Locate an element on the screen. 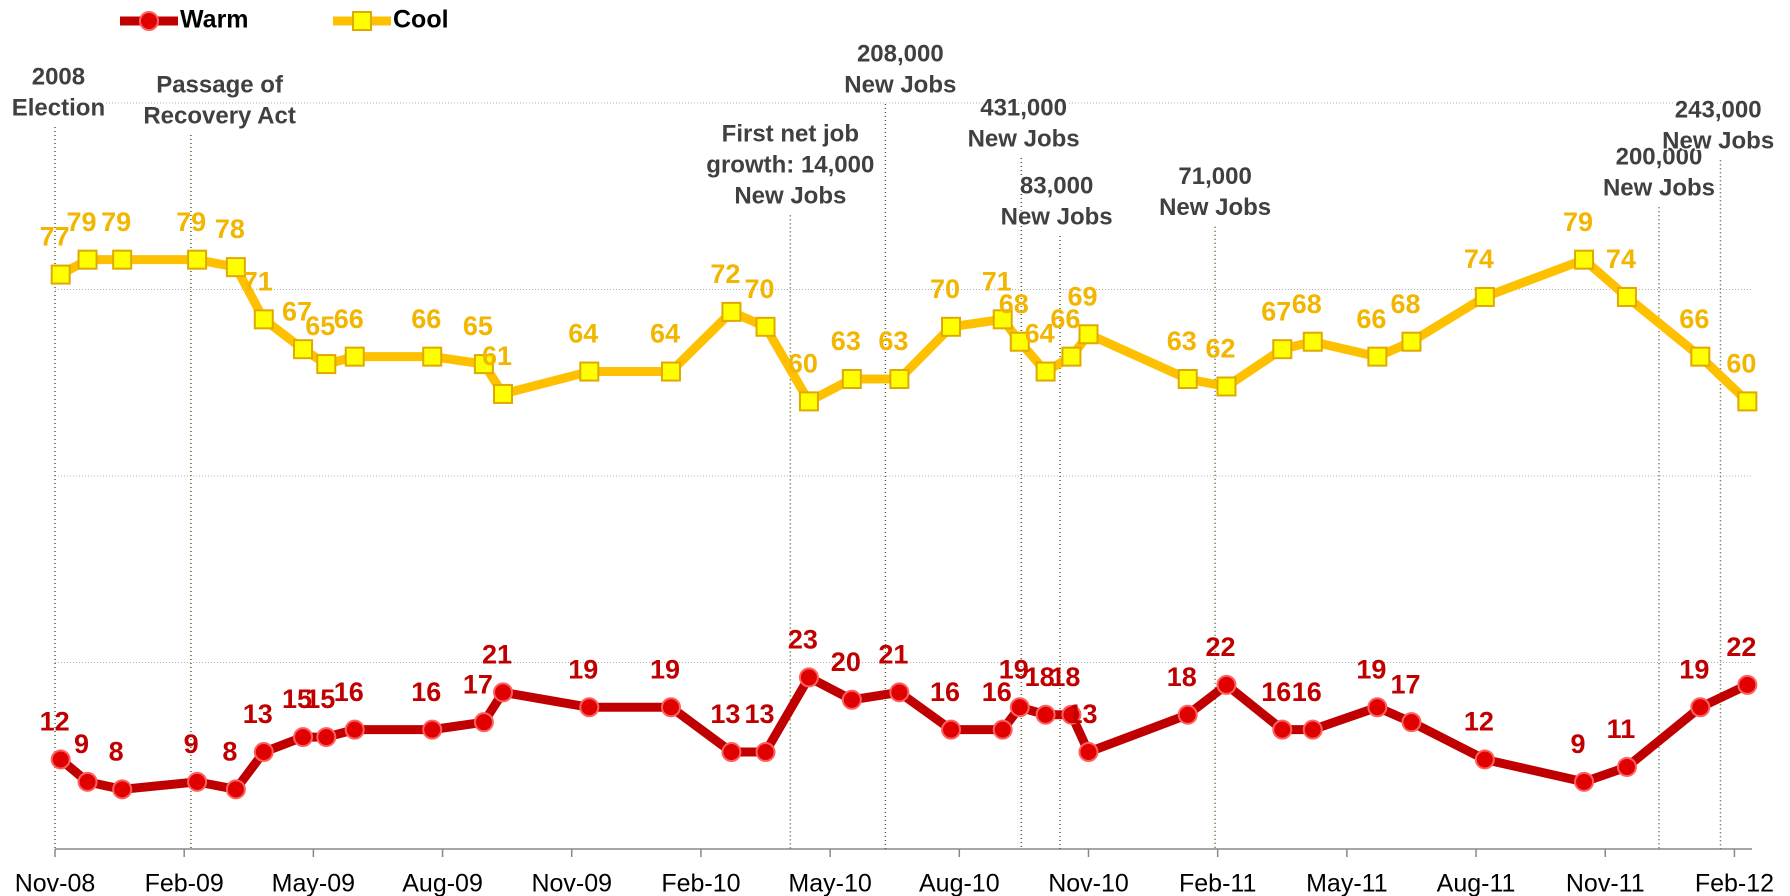  data-label: 15 is located at coordinates (320, 699).